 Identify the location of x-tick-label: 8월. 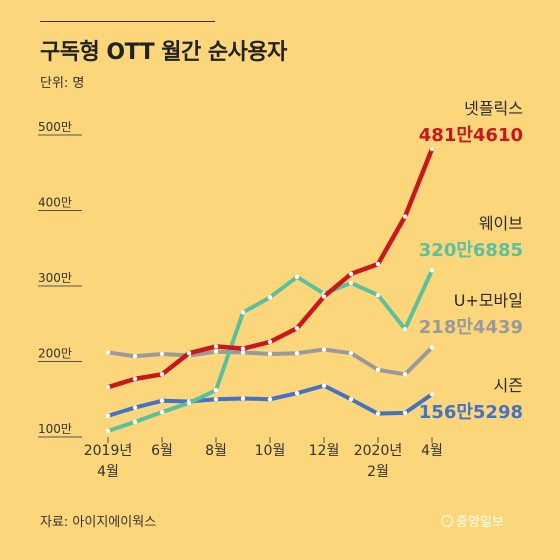
(216, 451).